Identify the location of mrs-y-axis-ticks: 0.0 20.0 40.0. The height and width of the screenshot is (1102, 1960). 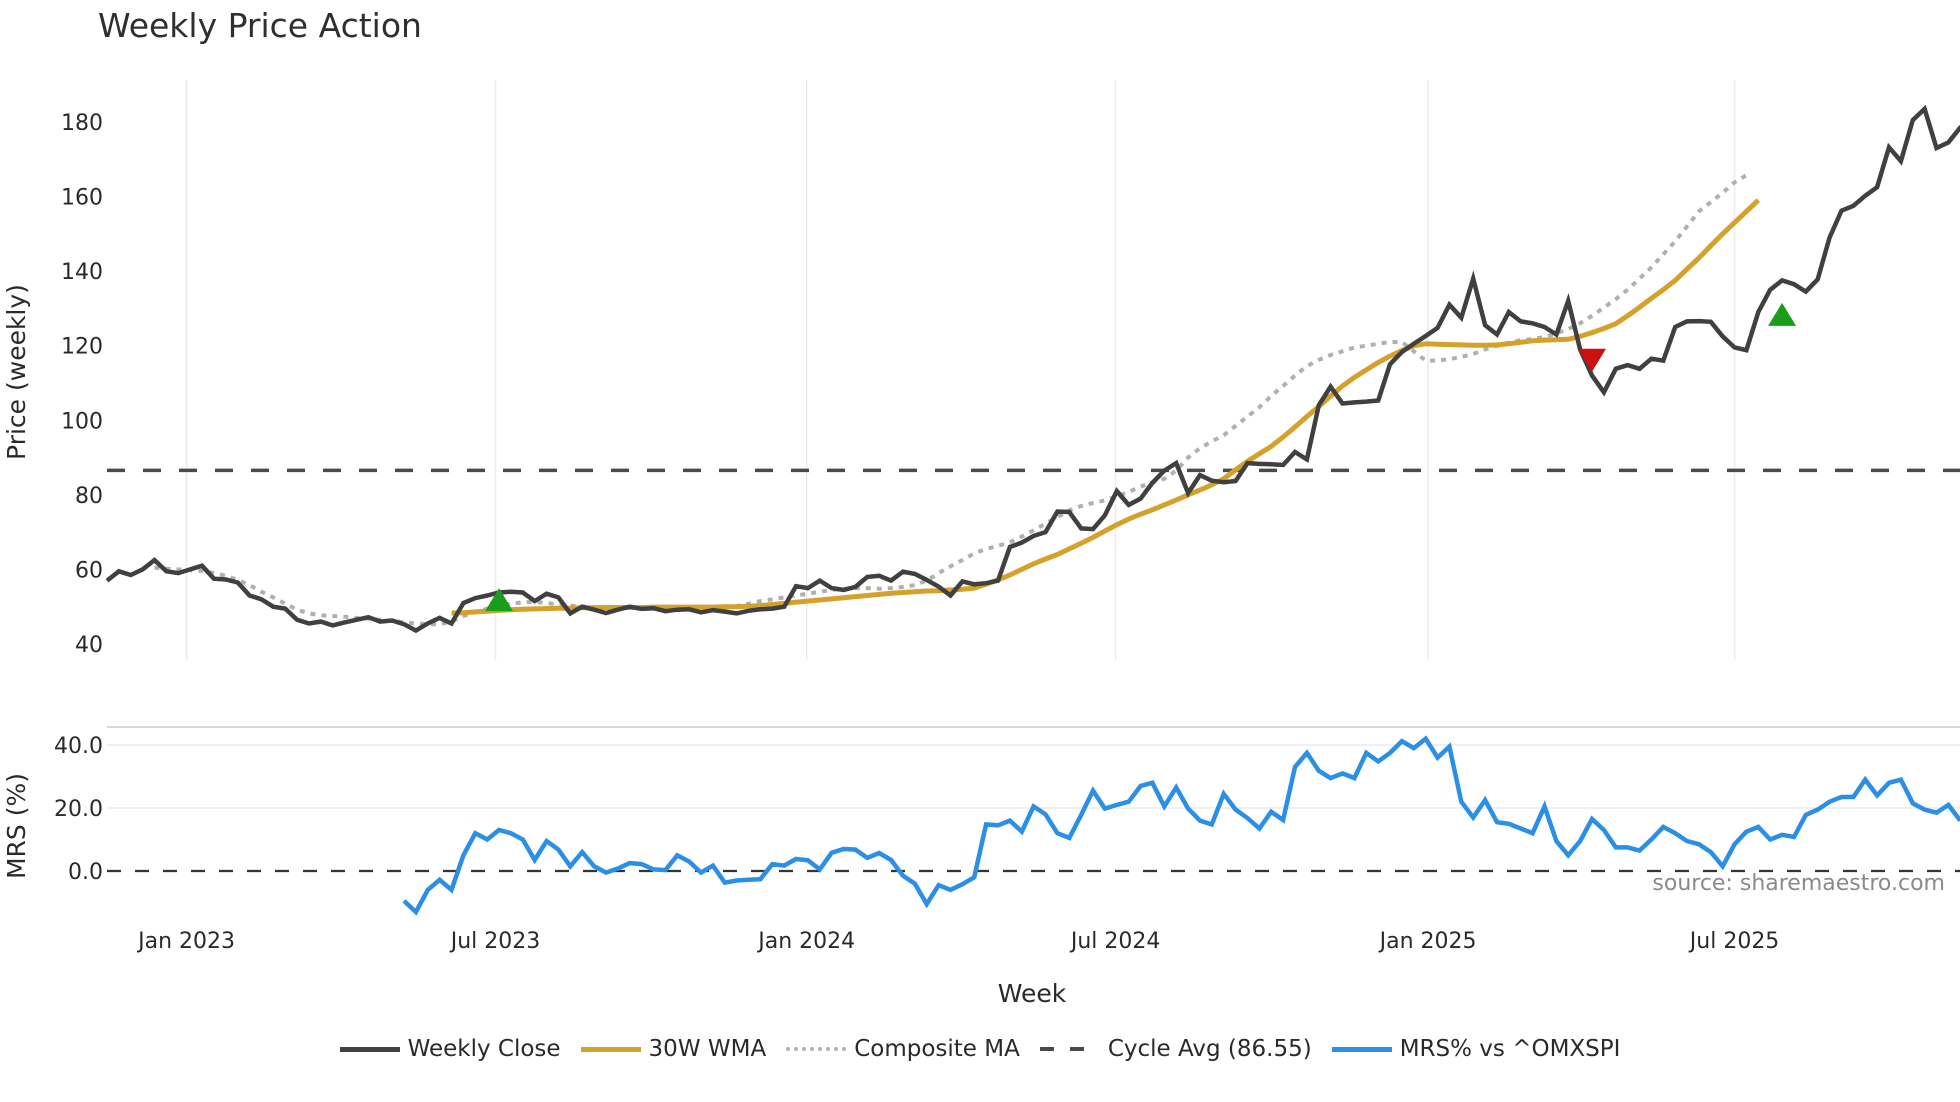
(78, 809).